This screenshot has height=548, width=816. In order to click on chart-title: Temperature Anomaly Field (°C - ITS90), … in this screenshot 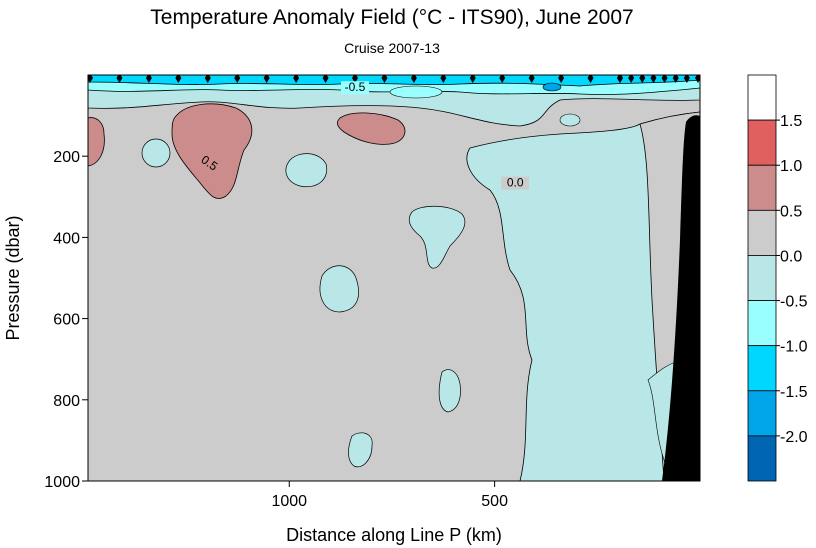, I will do `click(391, 17)`.